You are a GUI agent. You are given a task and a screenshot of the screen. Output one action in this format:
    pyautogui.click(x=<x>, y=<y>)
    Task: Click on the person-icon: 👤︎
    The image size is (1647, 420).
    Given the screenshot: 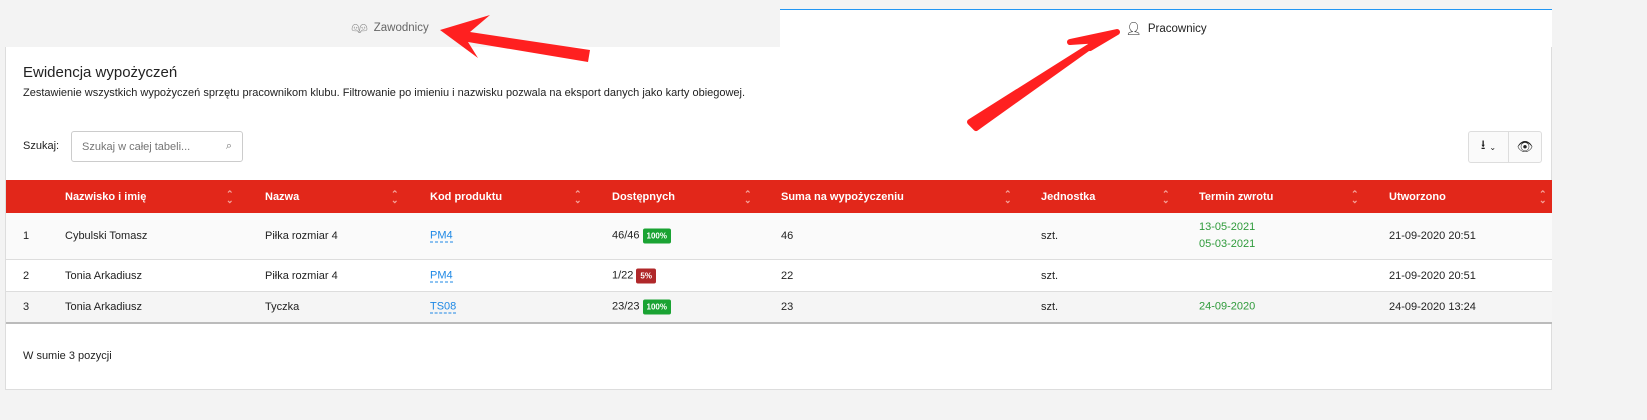 What is the action you would take?
    pyautogui.click(x=1133, y=28)
    